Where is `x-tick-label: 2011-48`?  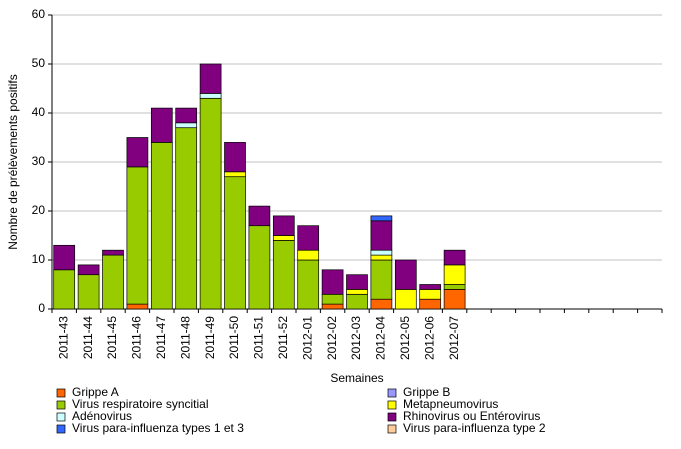
x-tick-label: 2011-48 is located at coordinates (185, 337).